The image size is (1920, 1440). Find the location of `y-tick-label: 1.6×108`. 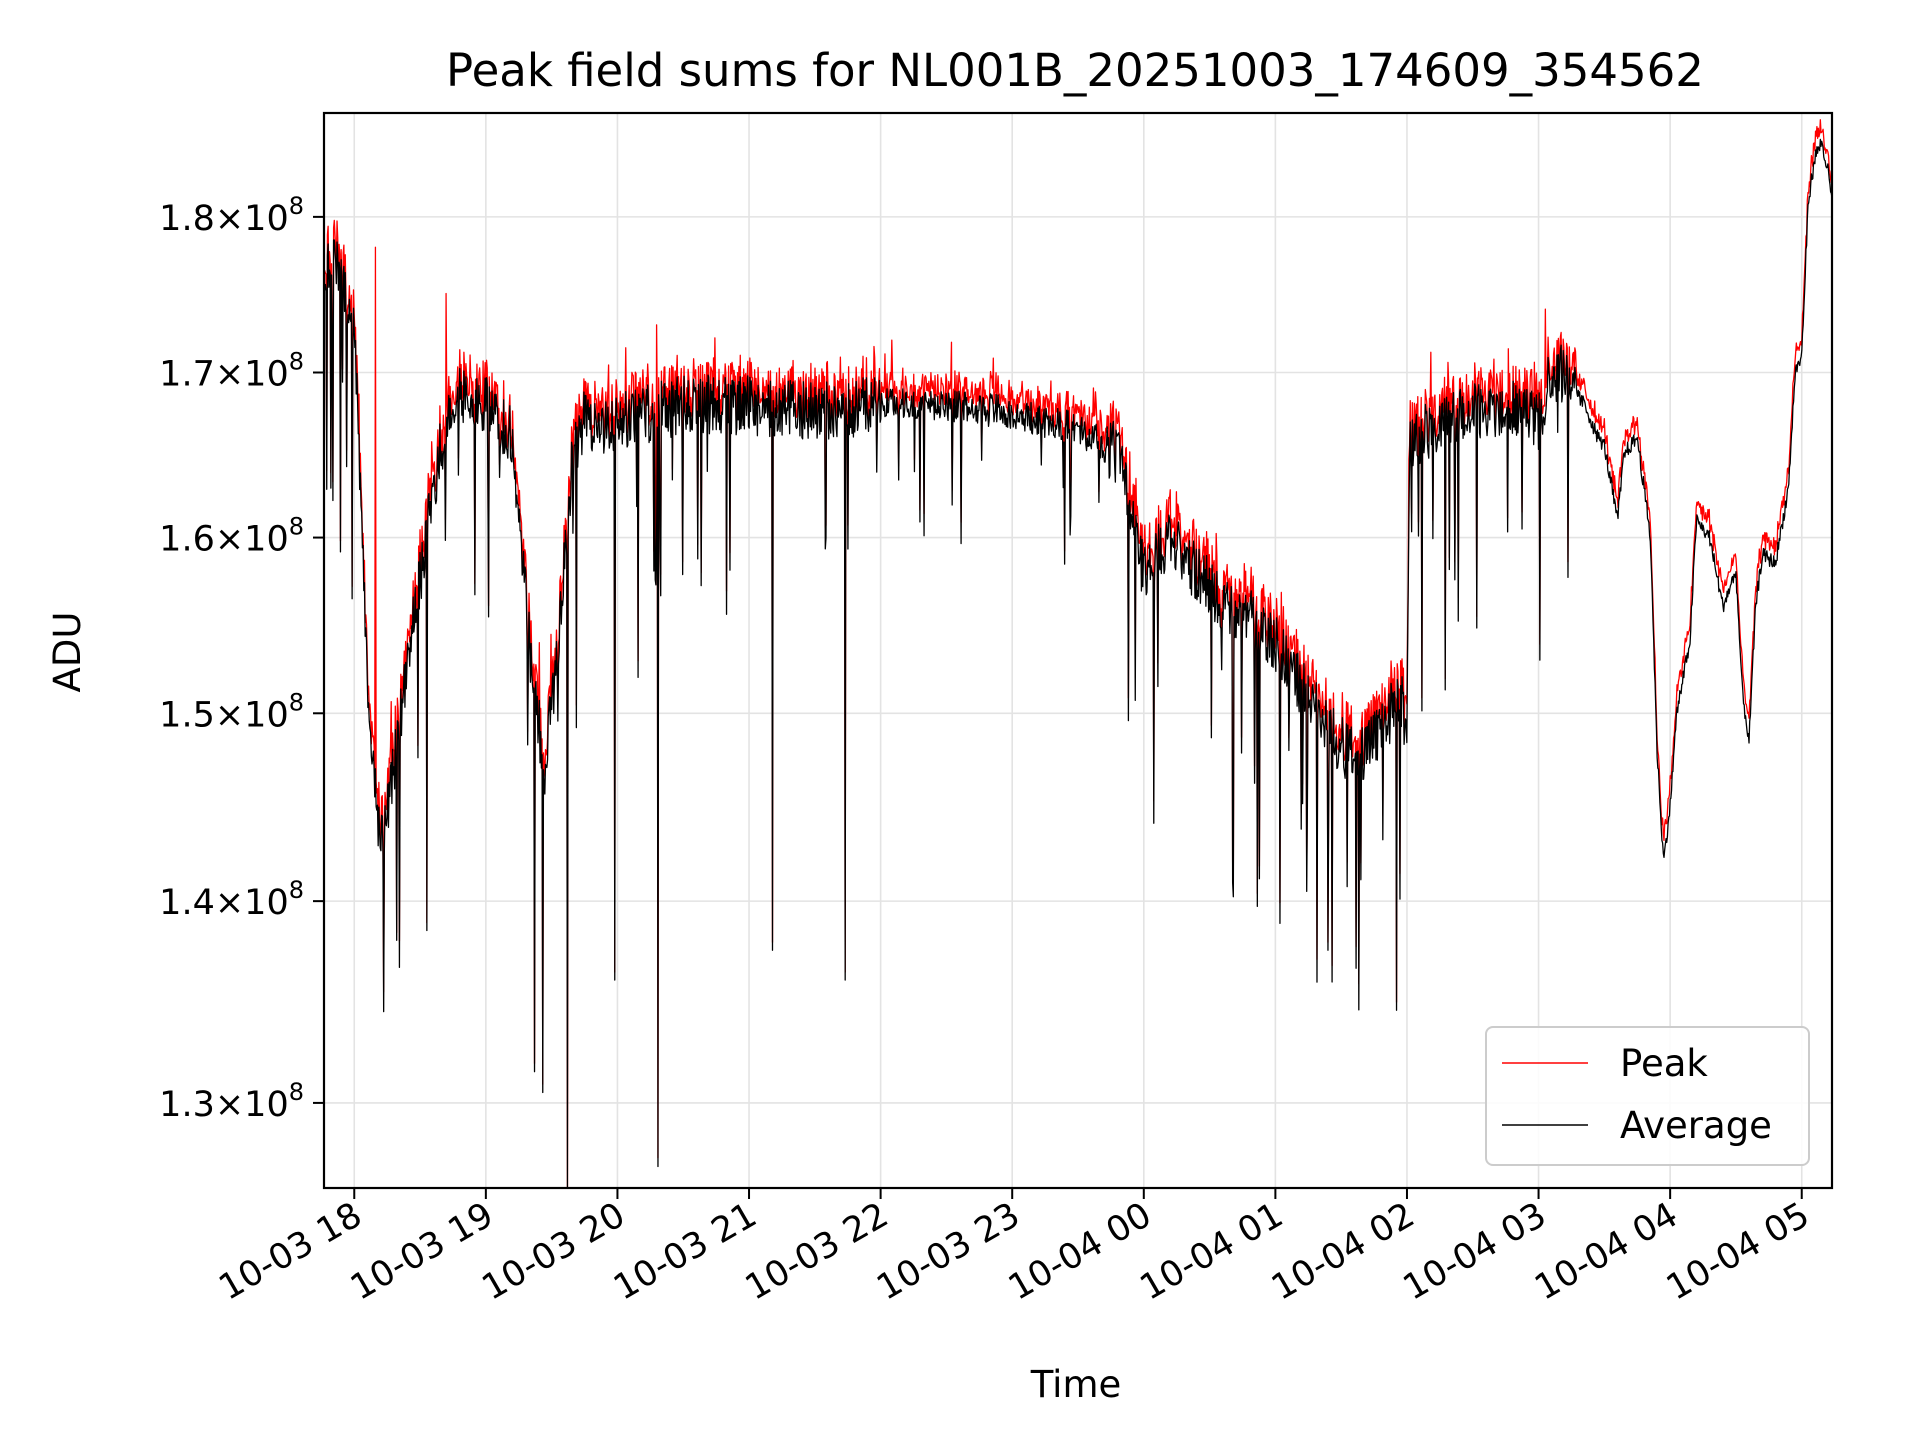

y-tick-label: 1.6×108 is located at coordinates (231, 536).